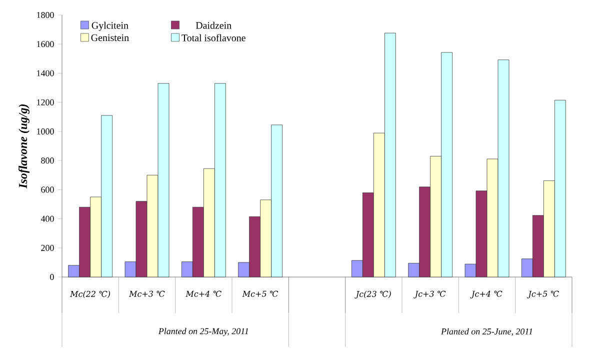  Describe the element at coordinates (214, 38) in the screenshot. I see `legend-label: Total isoflavone` at that location.